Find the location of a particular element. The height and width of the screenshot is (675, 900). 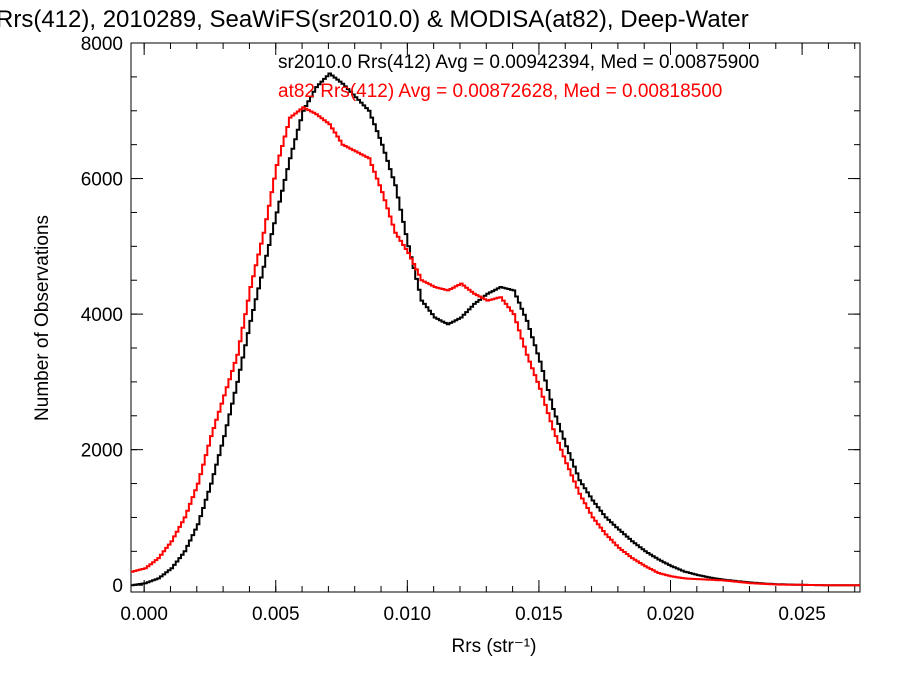

y-tick-label: 2000 is located at coordinates (102, 451).